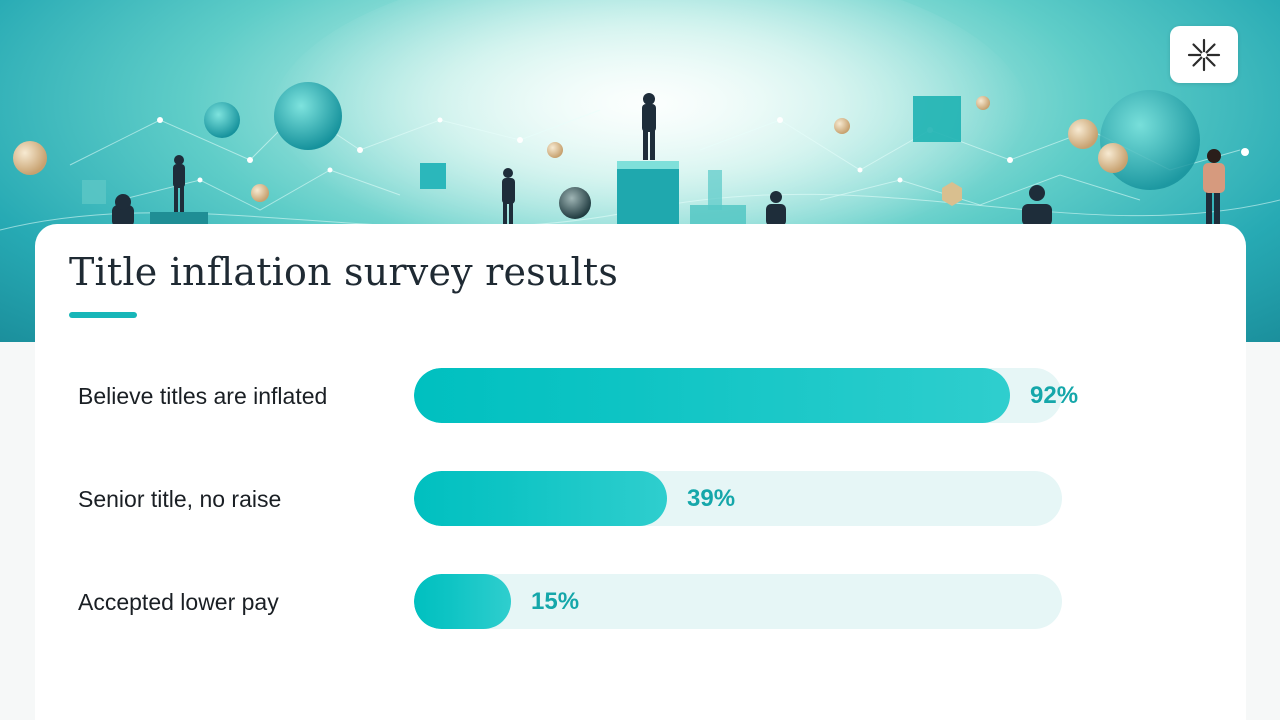  Describe the element at coordinates (1054, 395) in the screenshot. I see `bar-value-label: 92%` at that location.